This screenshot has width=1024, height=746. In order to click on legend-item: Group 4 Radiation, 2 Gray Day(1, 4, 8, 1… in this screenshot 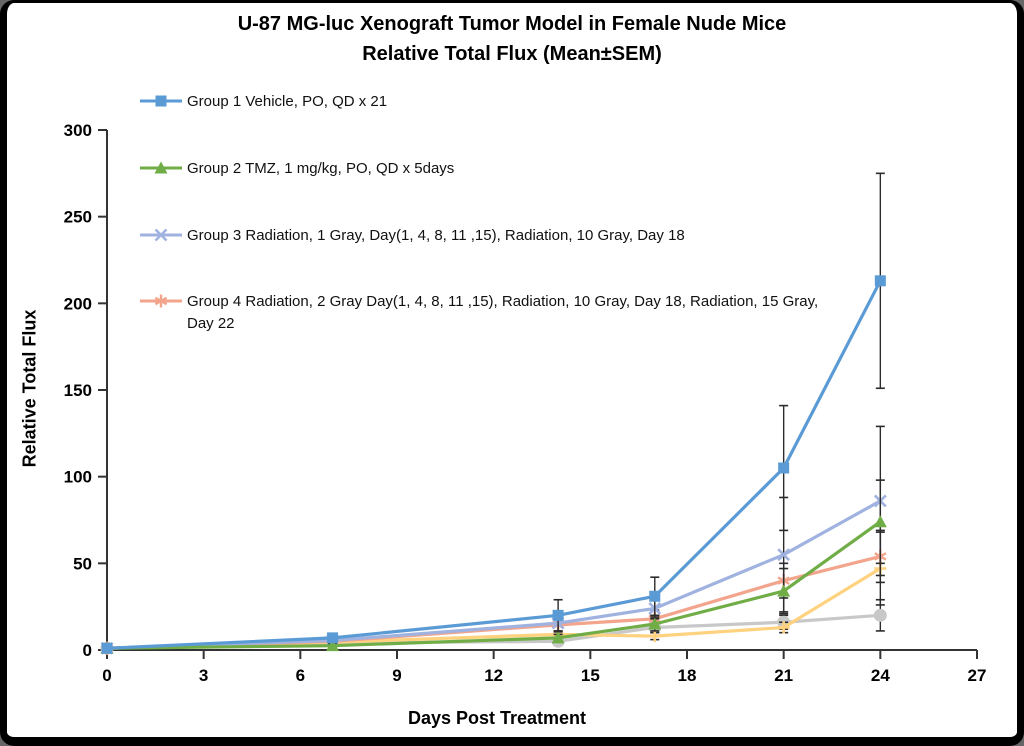, I will do `click(488, 313)`.